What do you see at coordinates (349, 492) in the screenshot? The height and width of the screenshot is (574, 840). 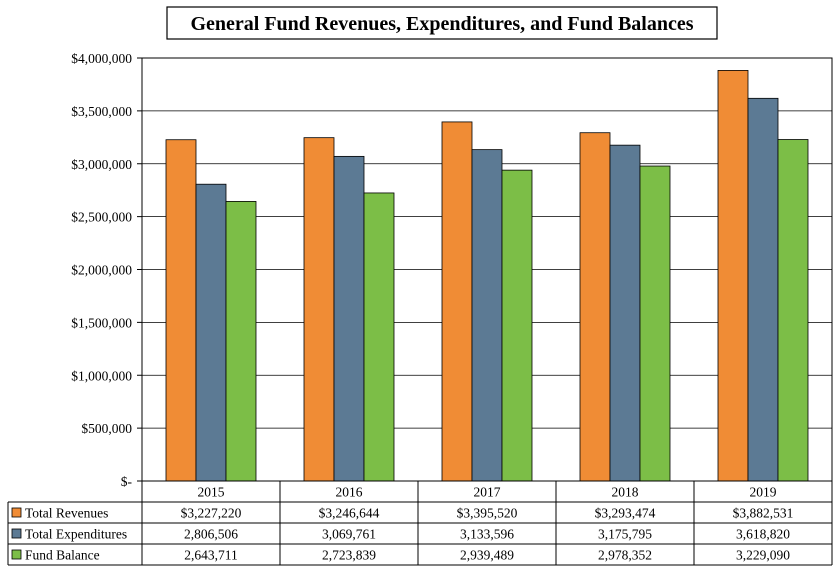 I see `x-tick-label: 2016` at bounding box center [349, 492].